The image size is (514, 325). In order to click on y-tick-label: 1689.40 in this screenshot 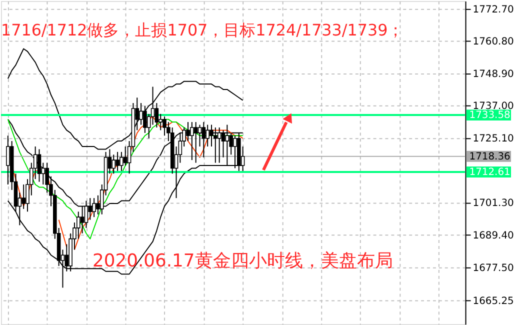, I will do `click(493, 236)`.